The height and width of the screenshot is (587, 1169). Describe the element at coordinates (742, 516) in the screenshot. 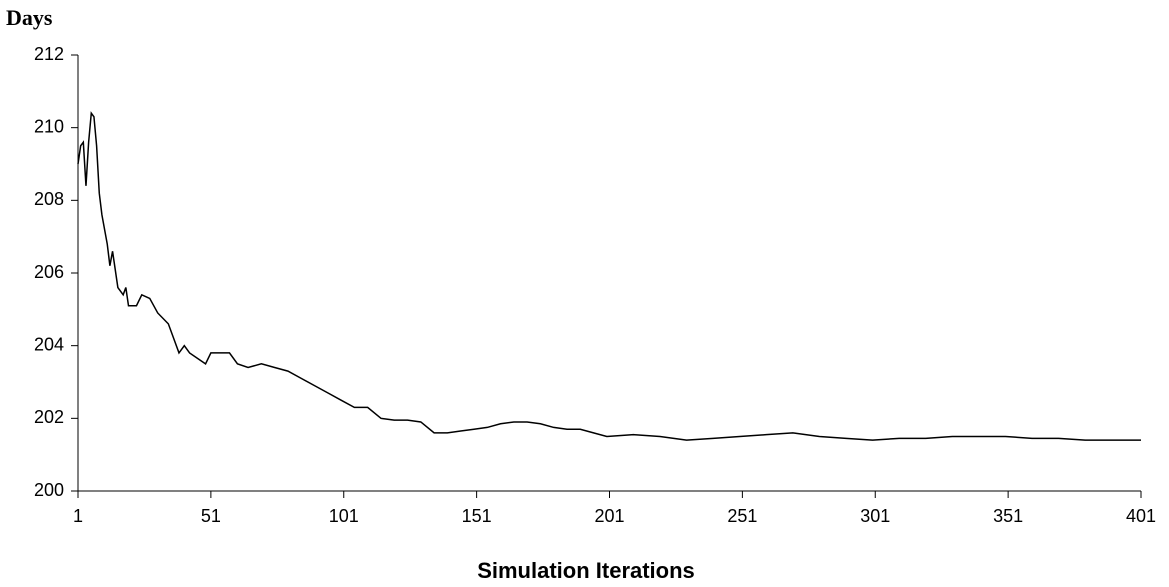

I see `x-tick-label: 251` at that location.